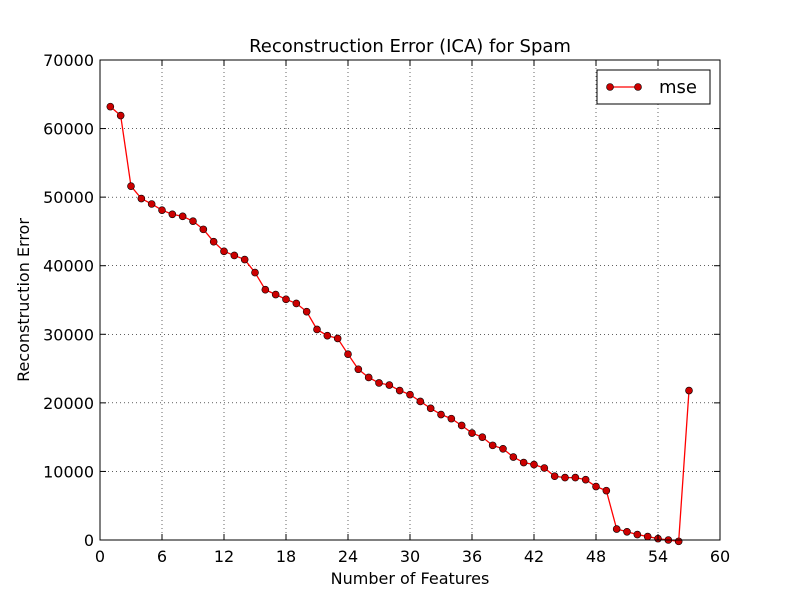  I want to click on y-tick-label: 20000, so click(68, 403).